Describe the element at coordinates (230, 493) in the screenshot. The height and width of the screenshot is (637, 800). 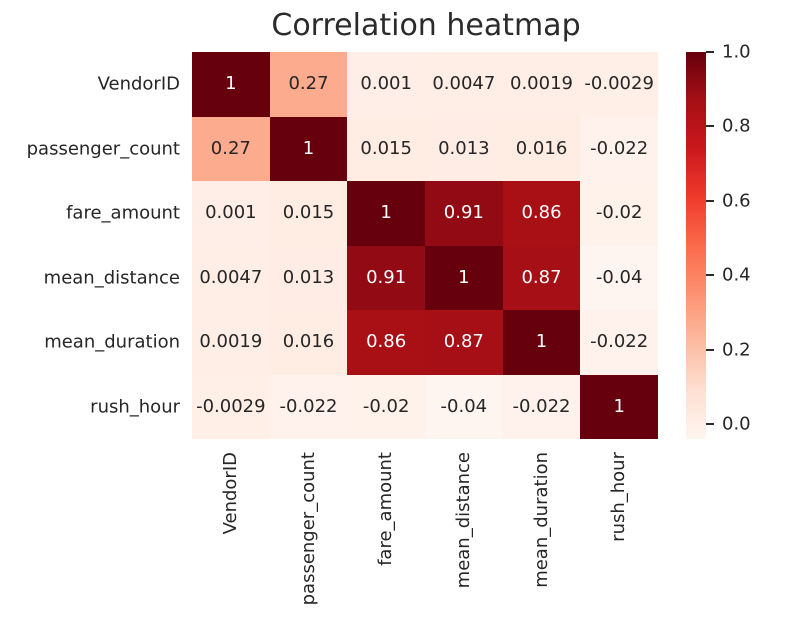
I see `x-tick-label: VendorID` at that location.